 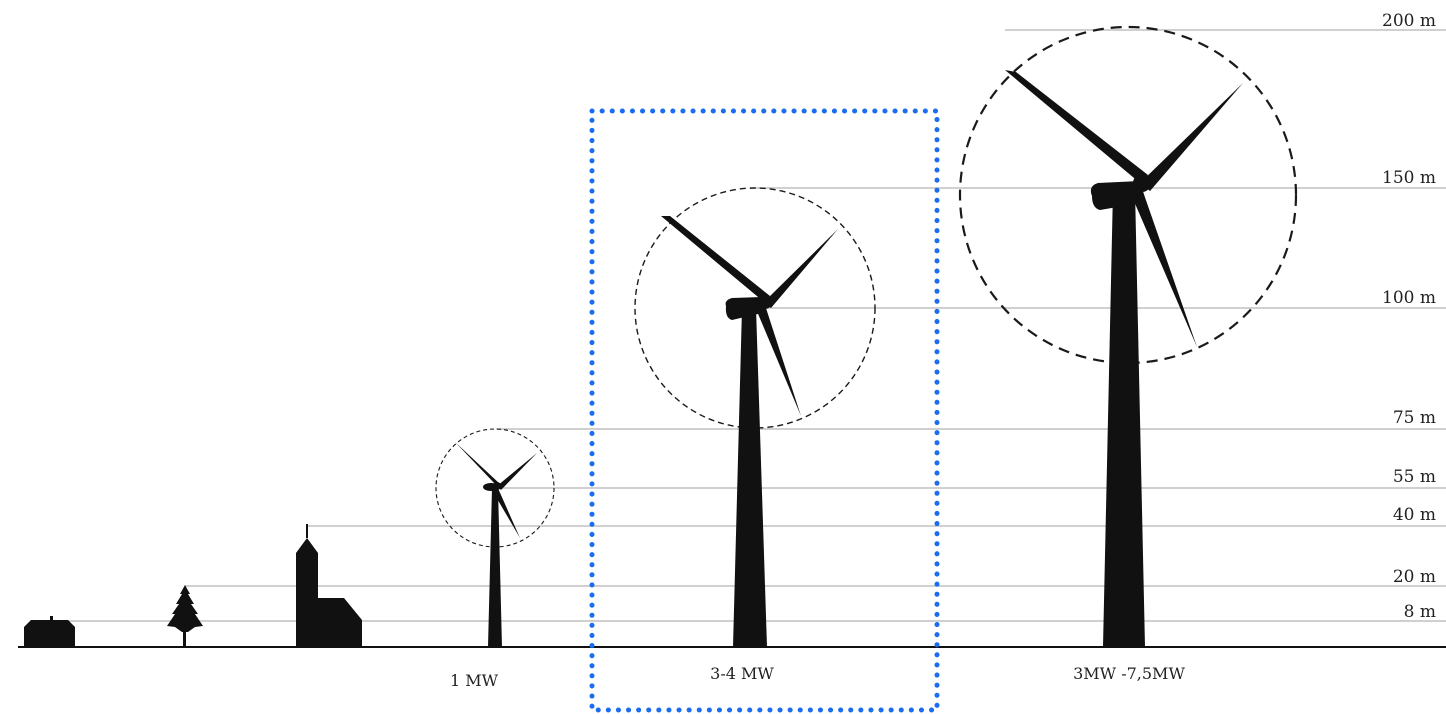 I want to click on rotor-circle-3-4mw, so click(x=755, y=308).